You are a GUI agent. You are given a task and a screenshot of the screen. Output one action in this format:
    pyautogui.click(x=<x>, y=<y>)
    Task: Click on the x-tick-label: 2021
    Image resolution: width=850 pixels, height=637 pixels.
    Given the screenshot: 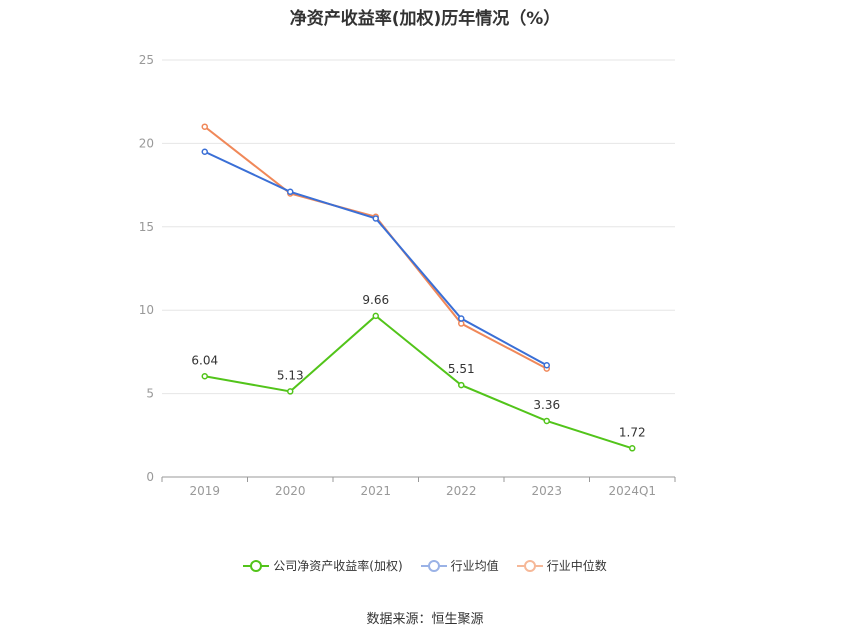 What is the action you would take?
    pyautogui.click(x=375, y=491)
    